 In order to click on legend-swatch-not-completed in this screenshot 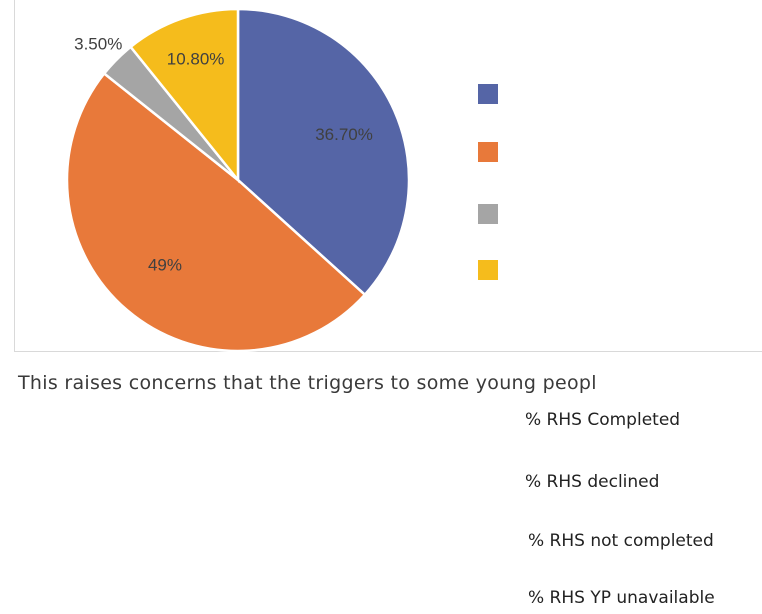, I will do `click(488, 214)`.